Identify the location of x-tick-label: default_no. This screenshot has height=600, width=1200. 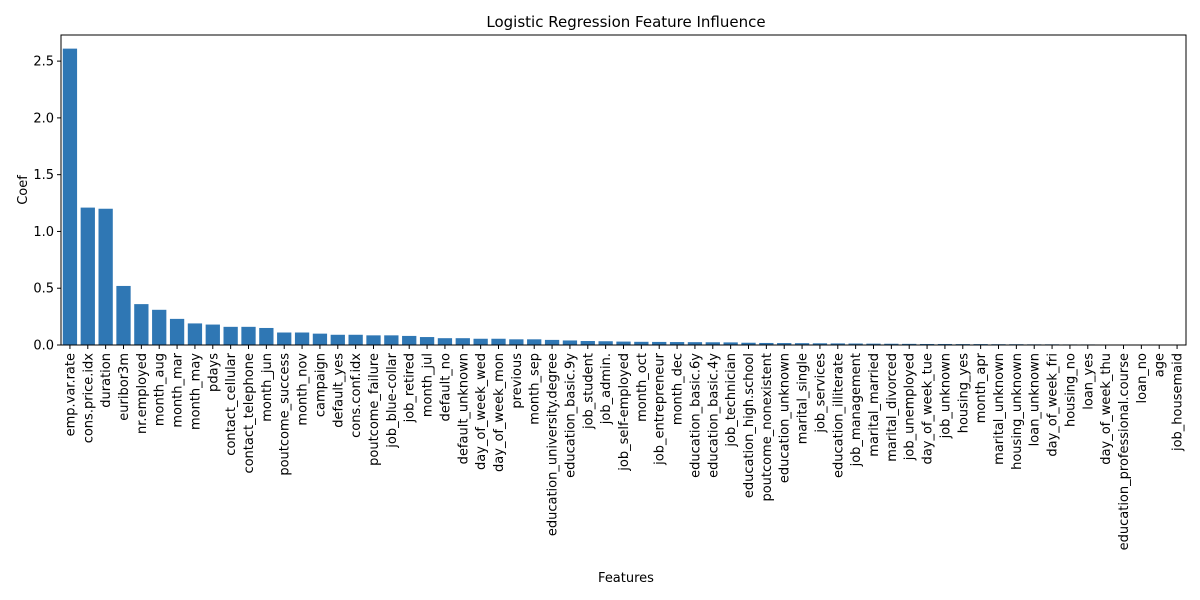
(445, 387).